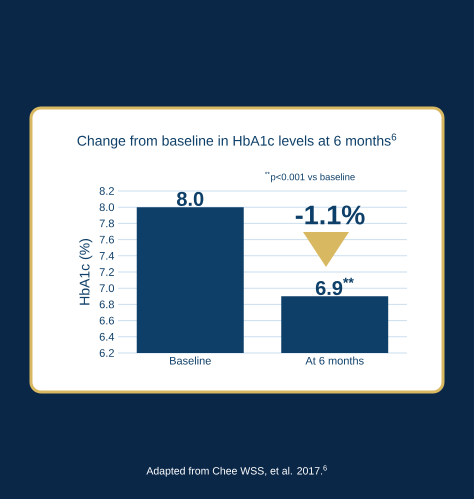 The height and width of the screenshot is (499, 474). What do you see at coordinates (190, 199) in the screenshot?
I see `data-label: 8.0` at bounding box center [190, 199].